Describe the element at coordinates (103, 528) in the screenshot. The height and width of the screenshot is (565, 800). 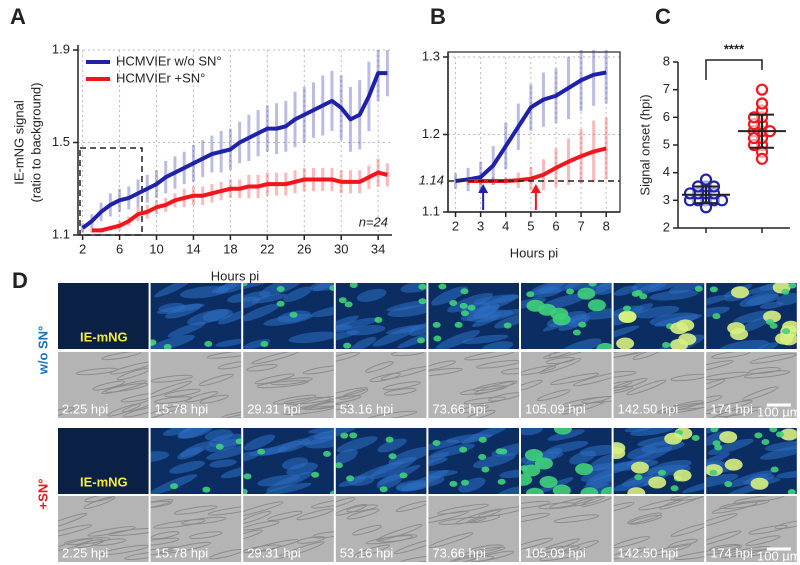
I see `phase-cells` at that location.